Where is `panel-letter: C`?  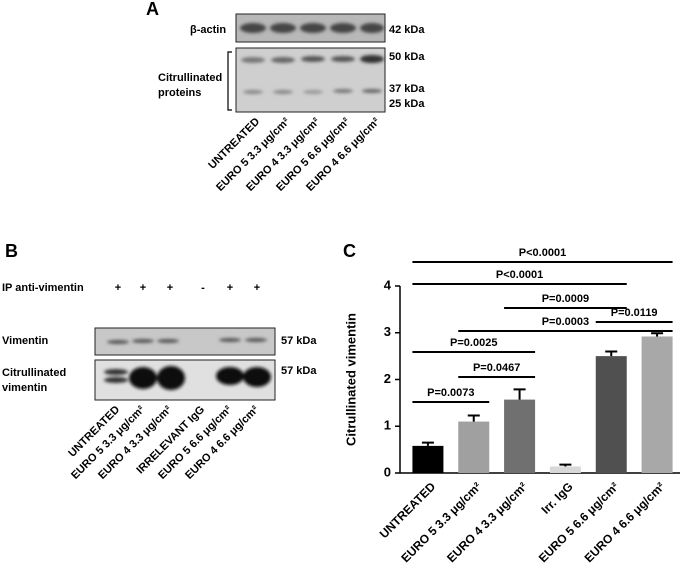
panel-letter: C is located at coordinates (349, 251).